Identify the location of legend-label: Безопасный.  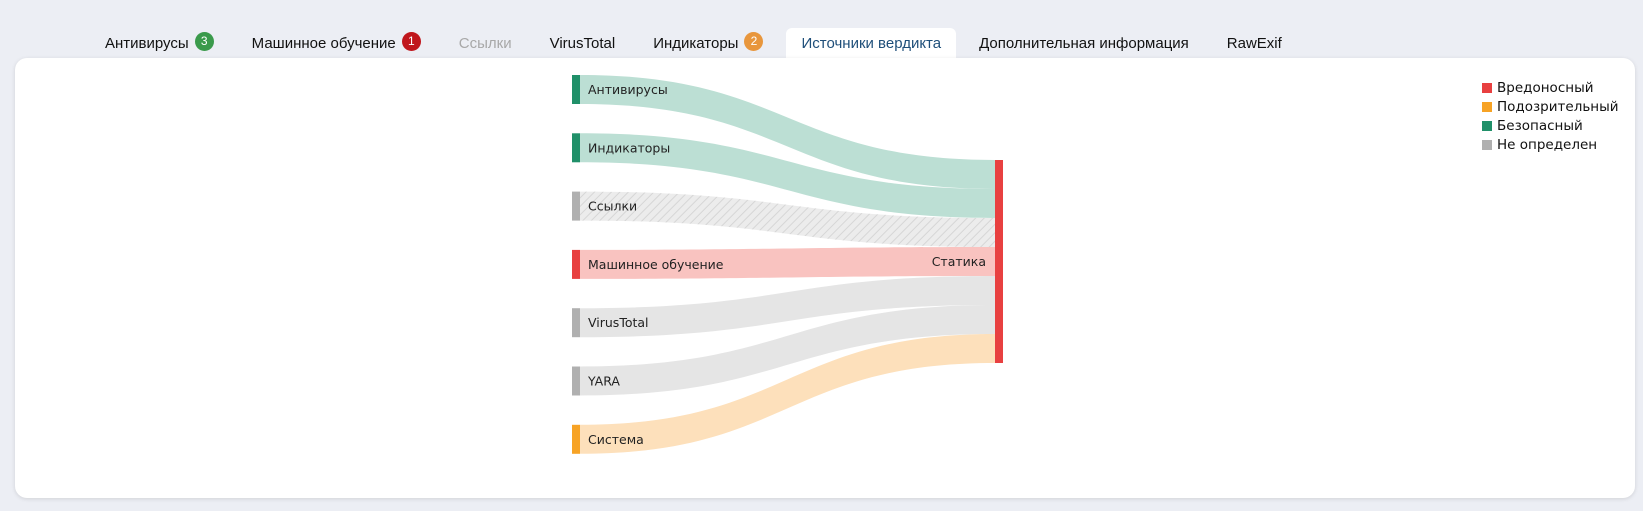
(1540, 125).